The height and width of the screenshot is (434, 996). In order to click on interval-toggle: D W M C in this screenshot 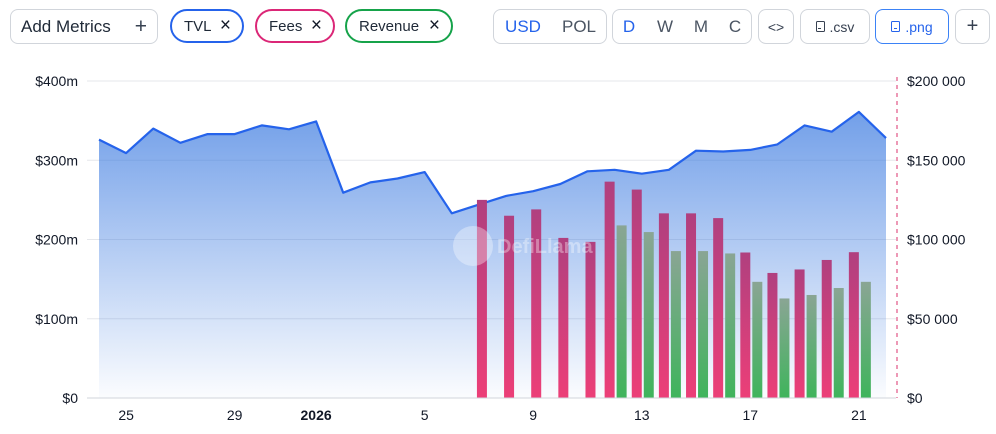, I will do `click(682, 26)`.